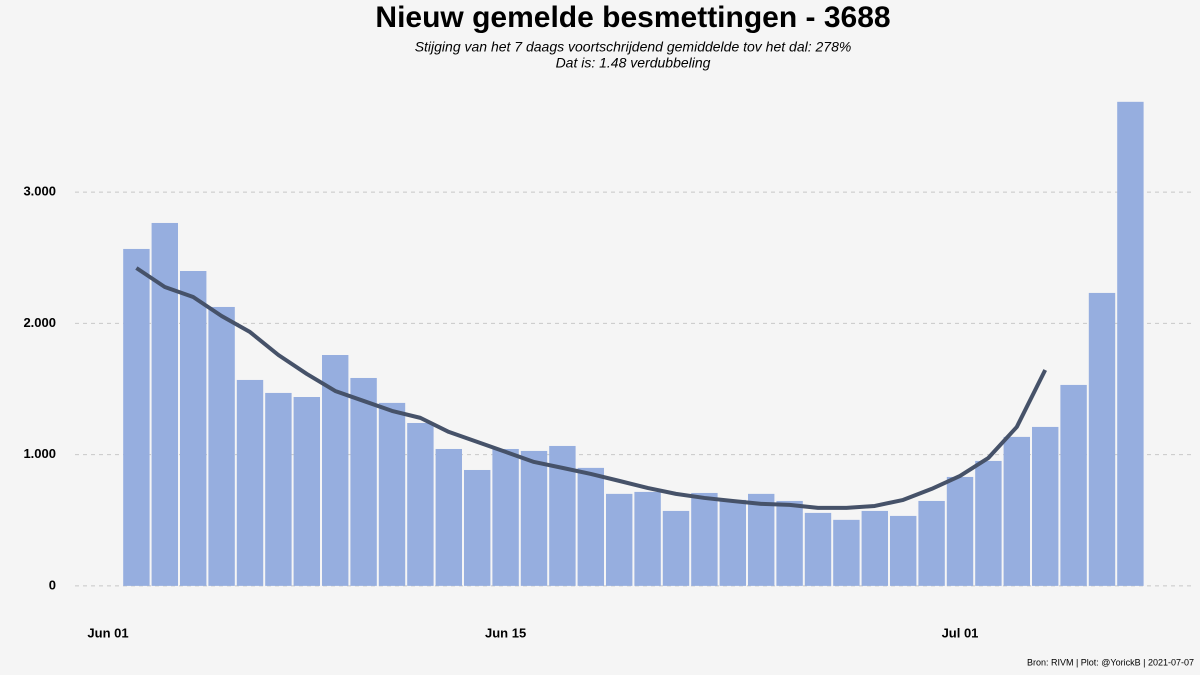 Image resolution: width=1200 pixels, height=675 pixels. What do you see at coordinates (633, 63) in the screenshot?
I see `chart-subtitle: Dat is: 1.48 verdubbeling` at bounding box center [633, 63].